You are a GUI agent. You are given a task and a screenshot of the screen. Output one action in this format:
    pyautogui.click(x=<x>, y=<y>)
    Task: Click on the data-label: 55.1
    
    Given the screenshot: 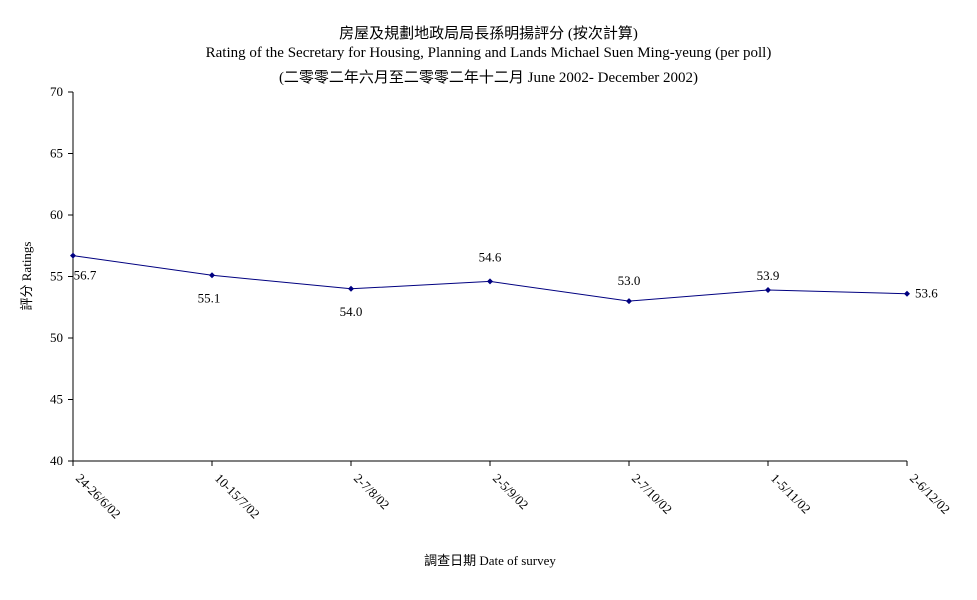 What is the action you would take?
    pyautogui.click(x=209, y=297)
    